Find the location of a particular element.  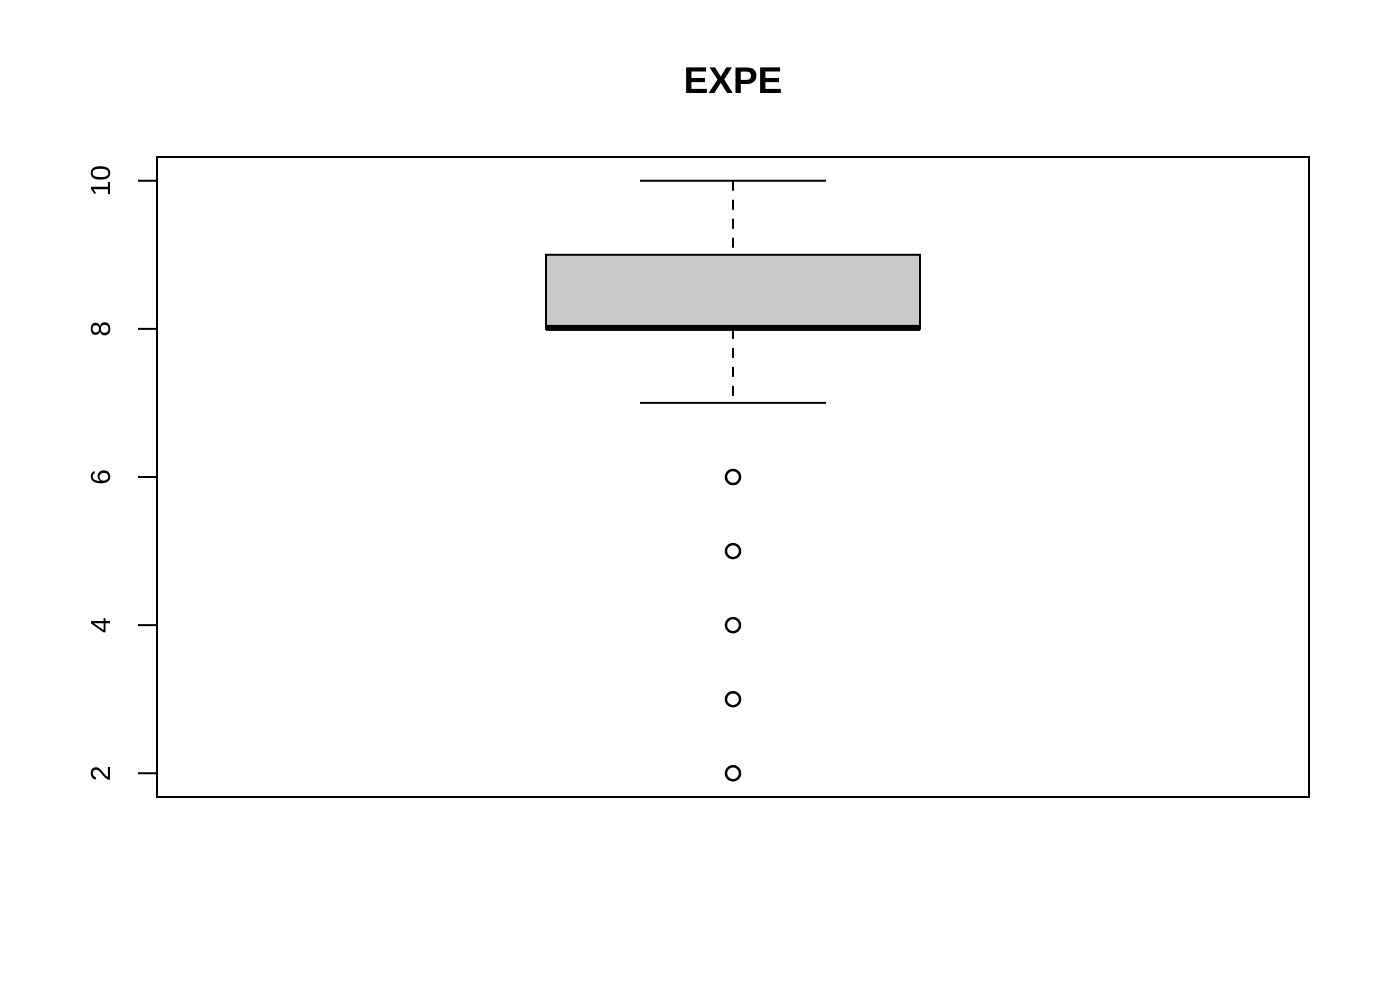

box-plot is located at coordinates (733, 291).